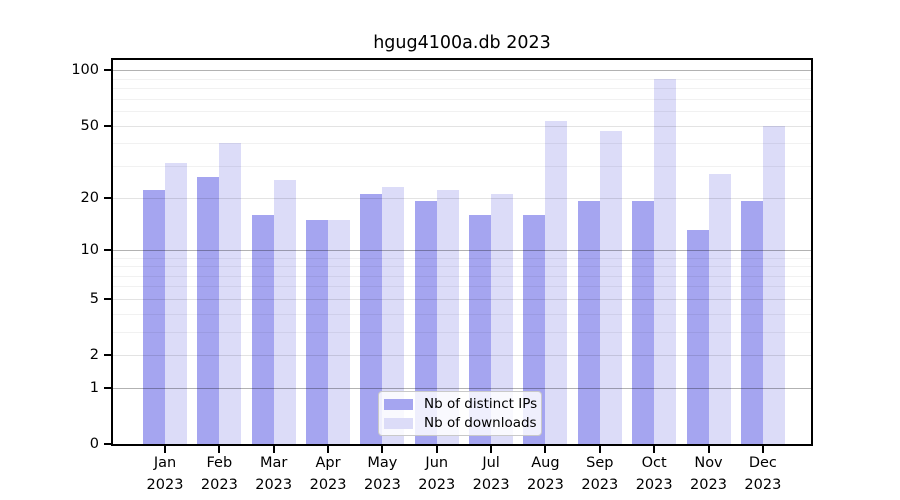 This screenshot has width=900, height=500. Describe the element at coordinates (643, 322) in the screenshot. I see `bar-oct-ips` at that location.